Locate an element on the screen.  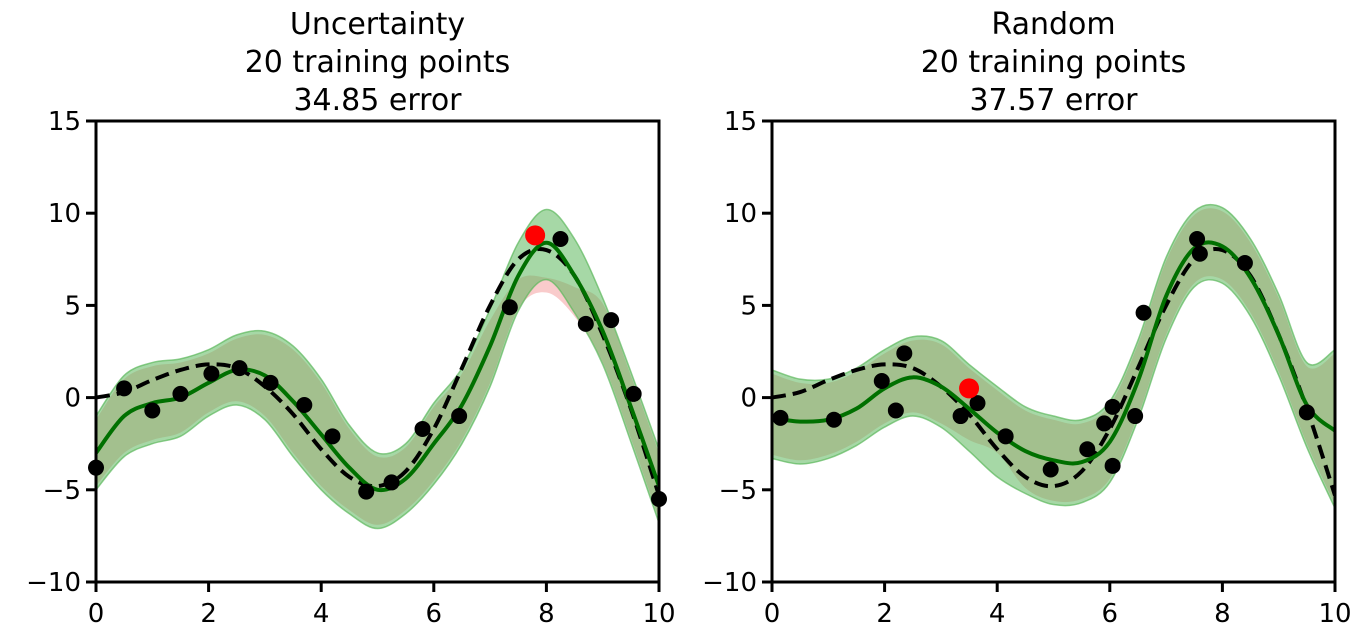
uncertainty-x-tick-label: 0 is located at coordinates (96, 614).